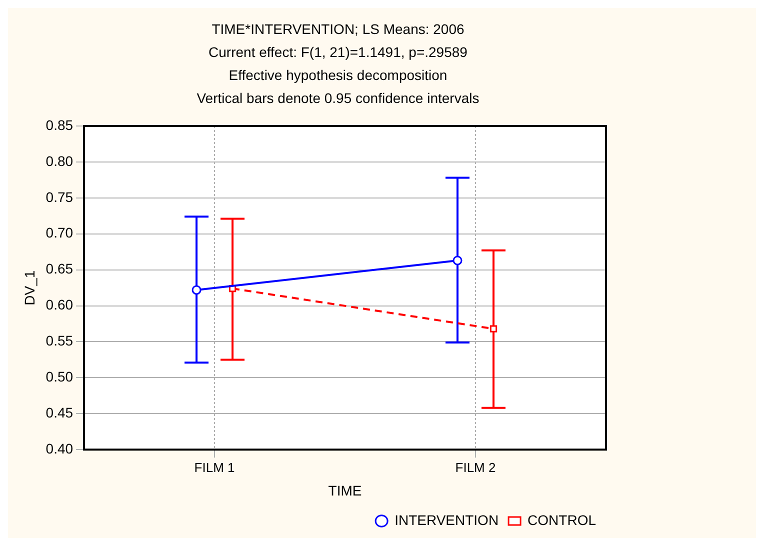 Image resolution: width=764 pixels, height=546 pixels. Describe the element at coordinates (60, 160) in the screenshot. I see `y-tick-label: 0.80` at that location.